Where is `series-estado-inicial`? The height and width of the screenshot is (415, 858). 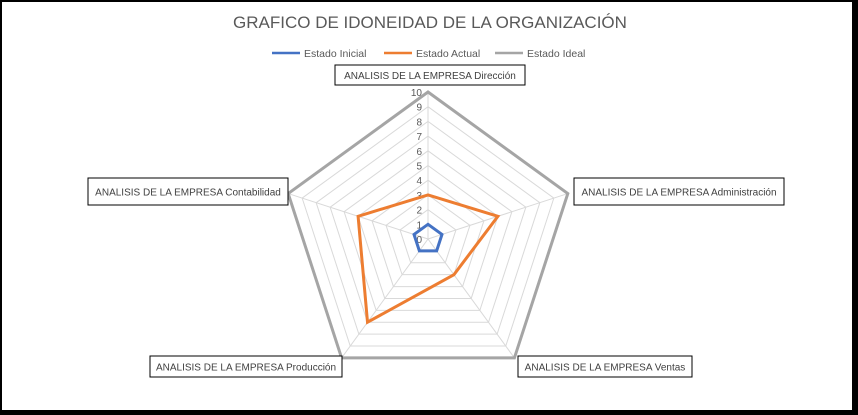
series-estado-inicial is located at coordinates (428, 237).